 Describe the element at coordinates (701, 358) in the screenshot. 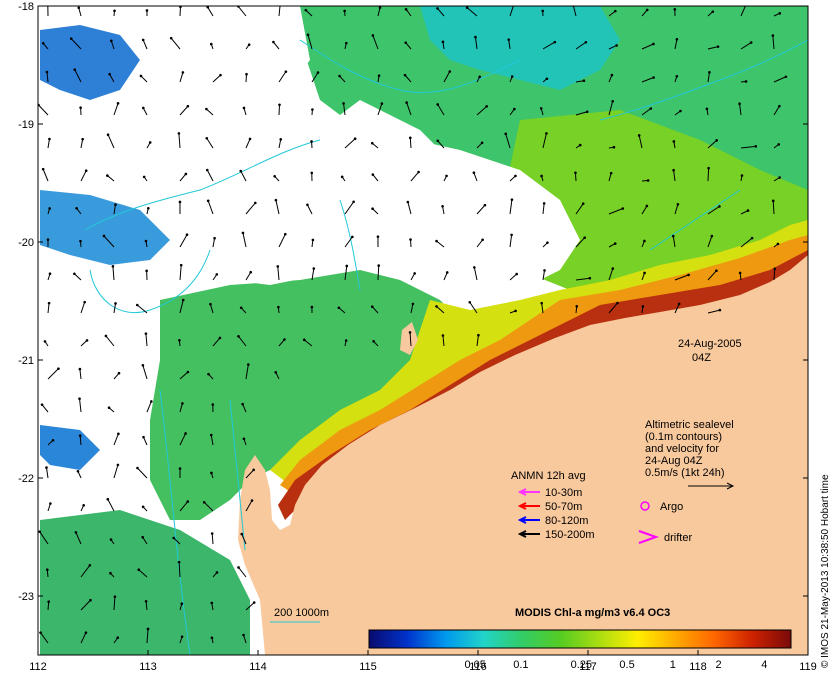

I see `time-label: 04Z` at that location.